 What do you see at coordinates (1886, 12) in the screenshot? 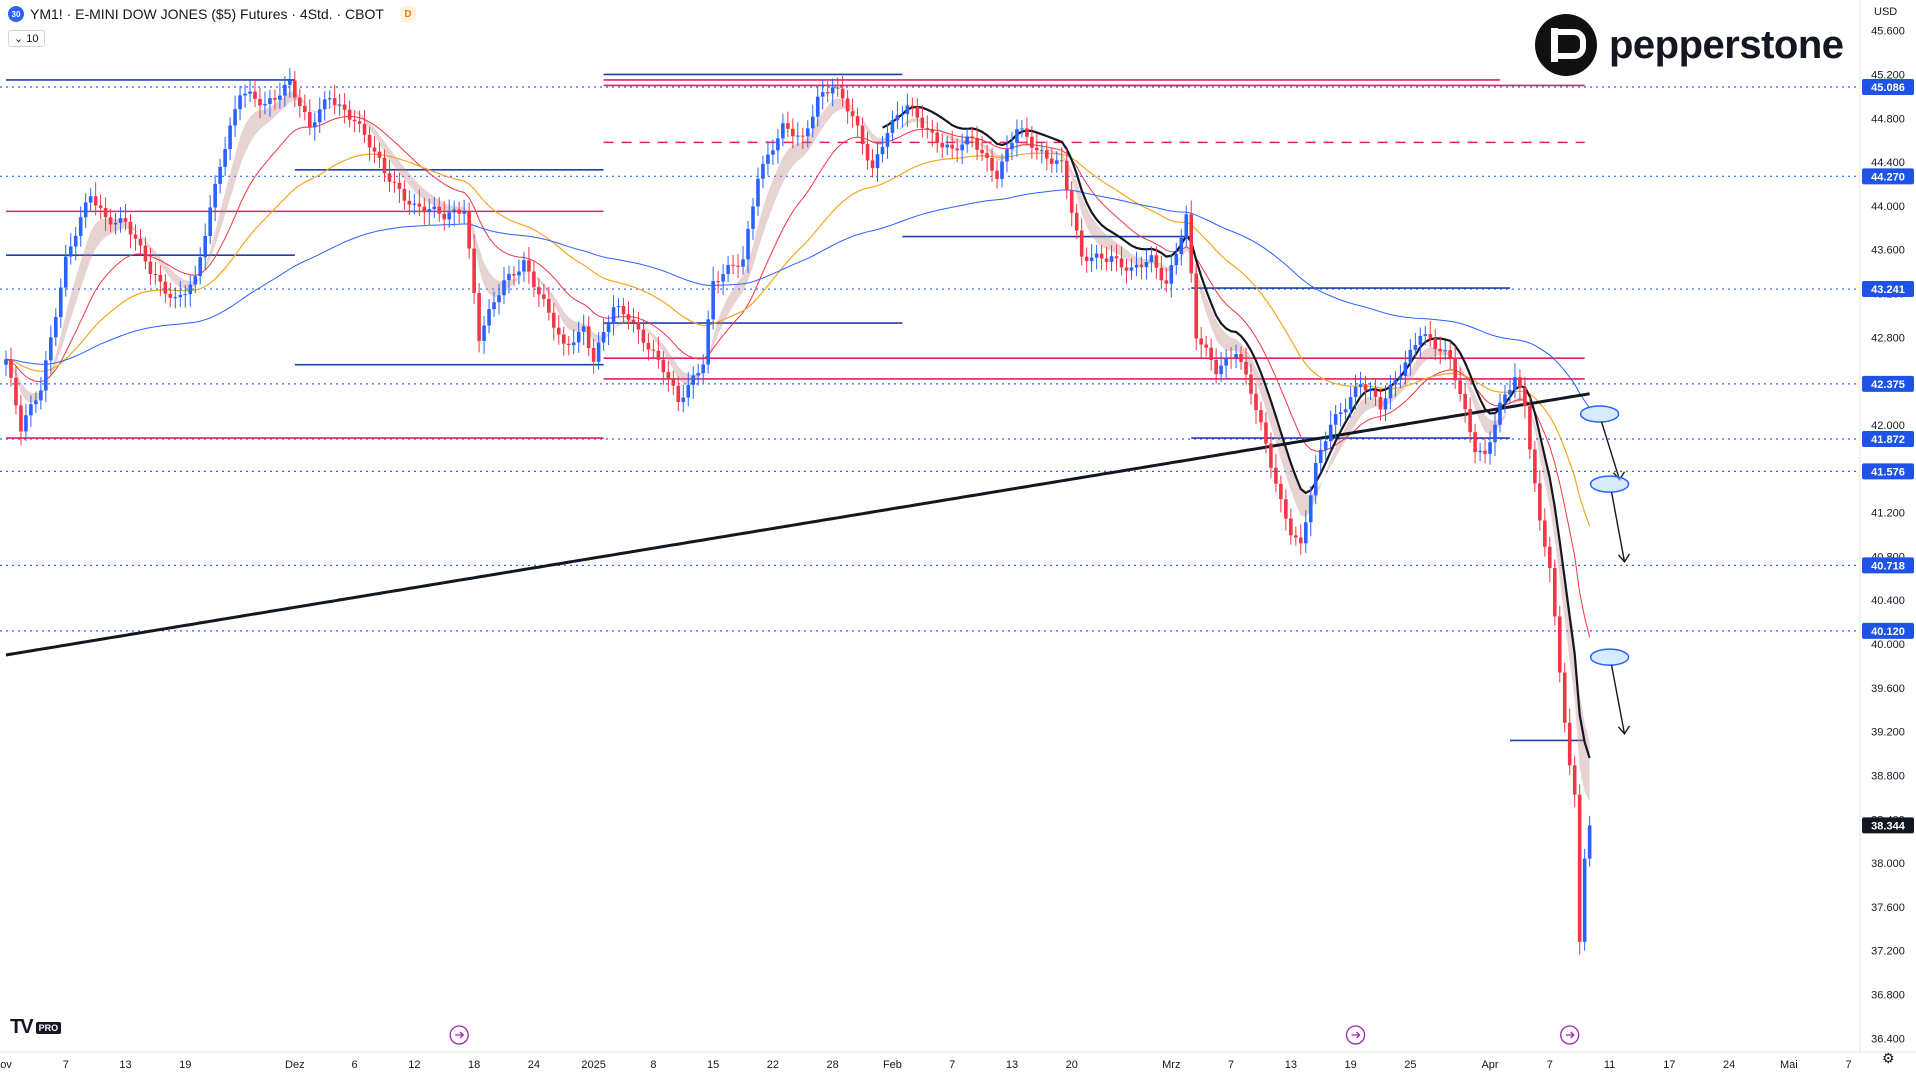
I see `currency-label: USD` at bounding box center [1886, 12].